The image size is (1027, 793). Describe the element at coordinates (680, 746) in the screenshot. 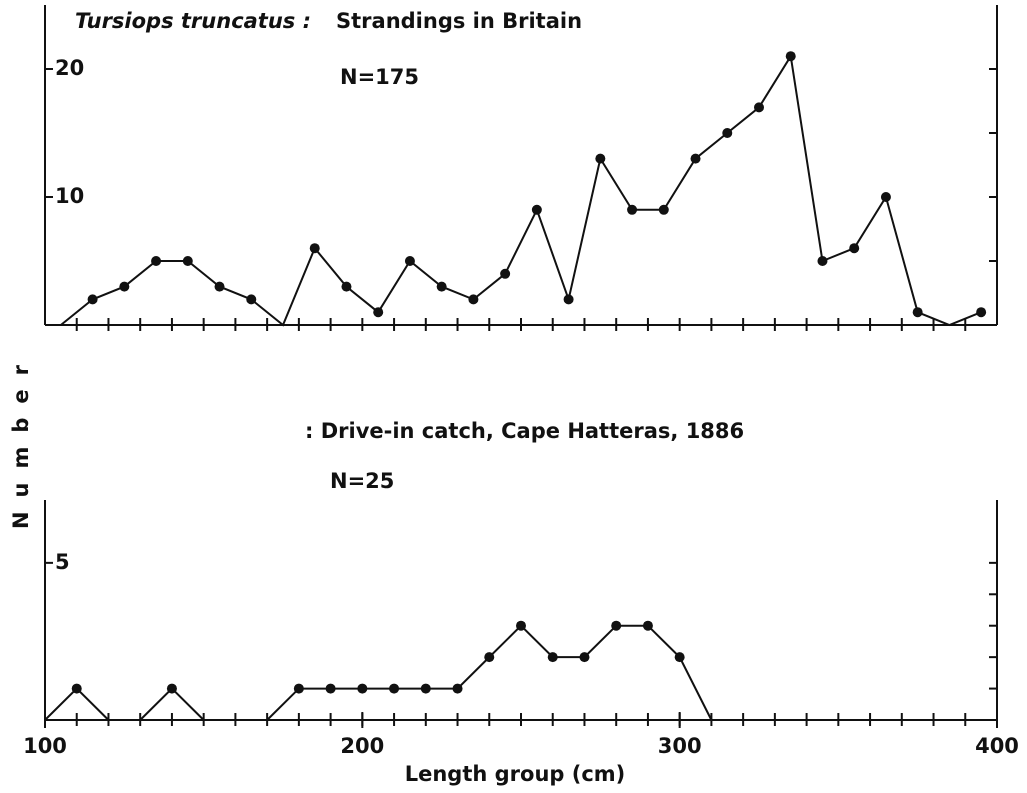

I see `x-tick-label: 300` at that location.